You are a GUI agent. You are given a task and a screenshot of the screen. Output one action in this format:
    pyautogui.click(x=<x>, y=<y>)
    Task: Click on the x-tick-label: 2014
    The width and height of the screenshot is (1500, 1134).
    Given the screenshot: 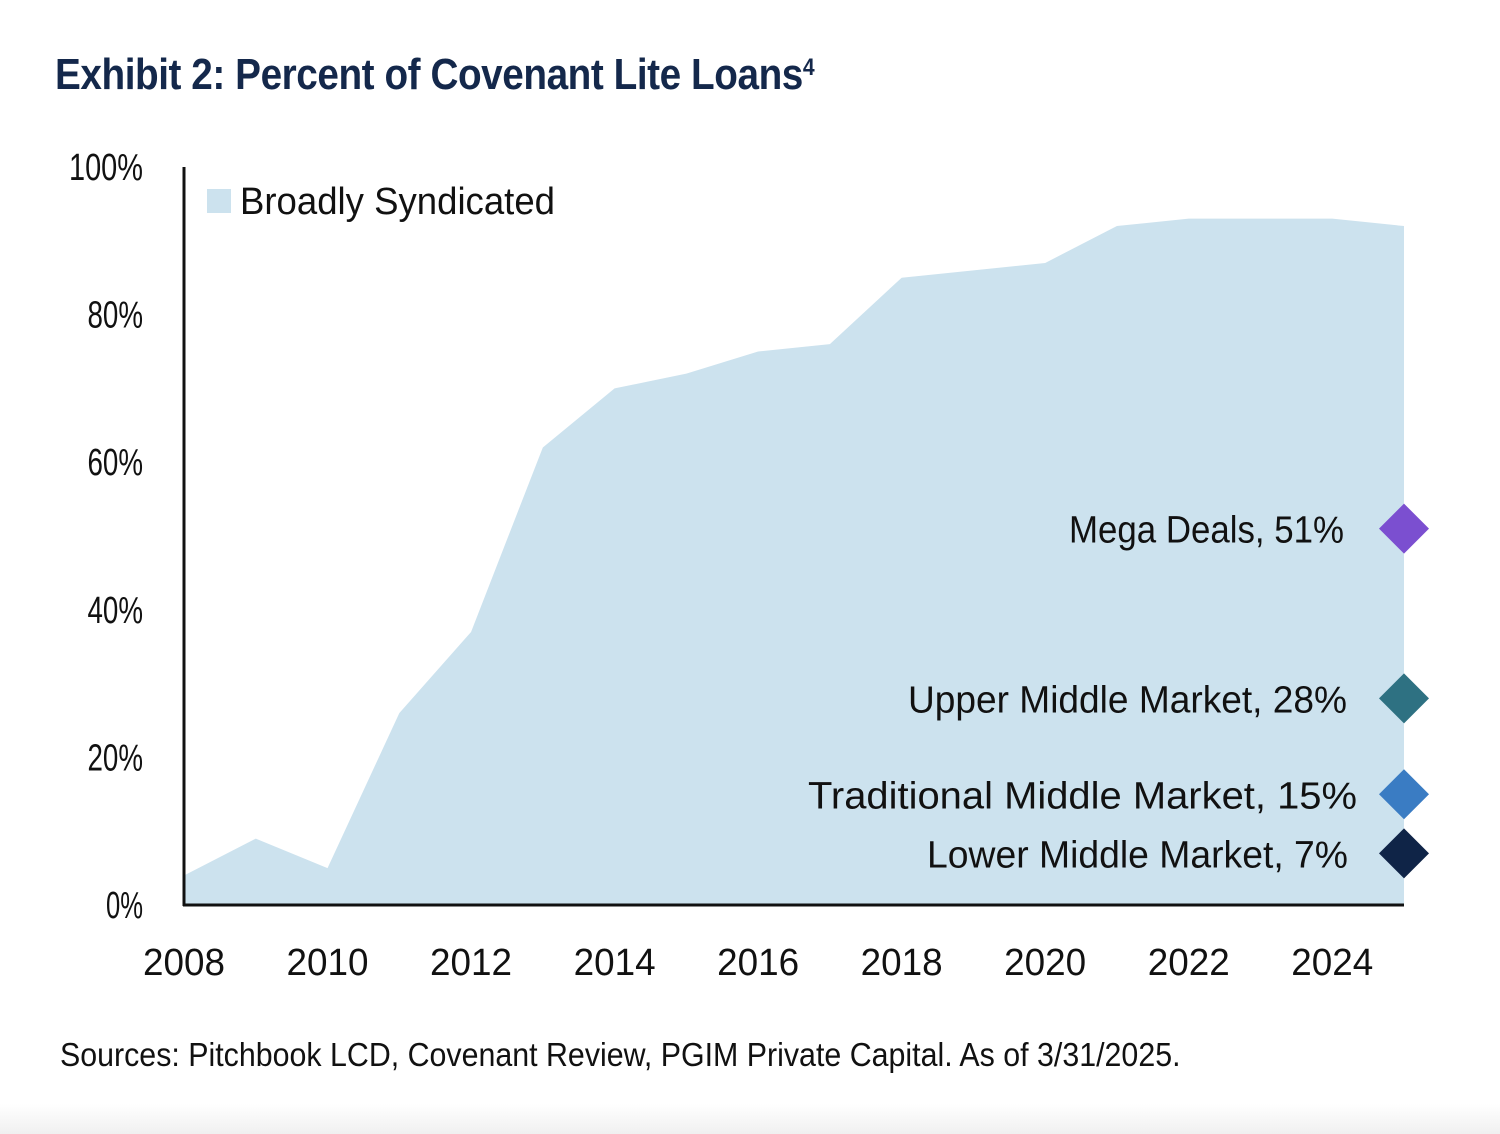 What is the action you would take?
    pyautogui.click(x=615, y=963)
    